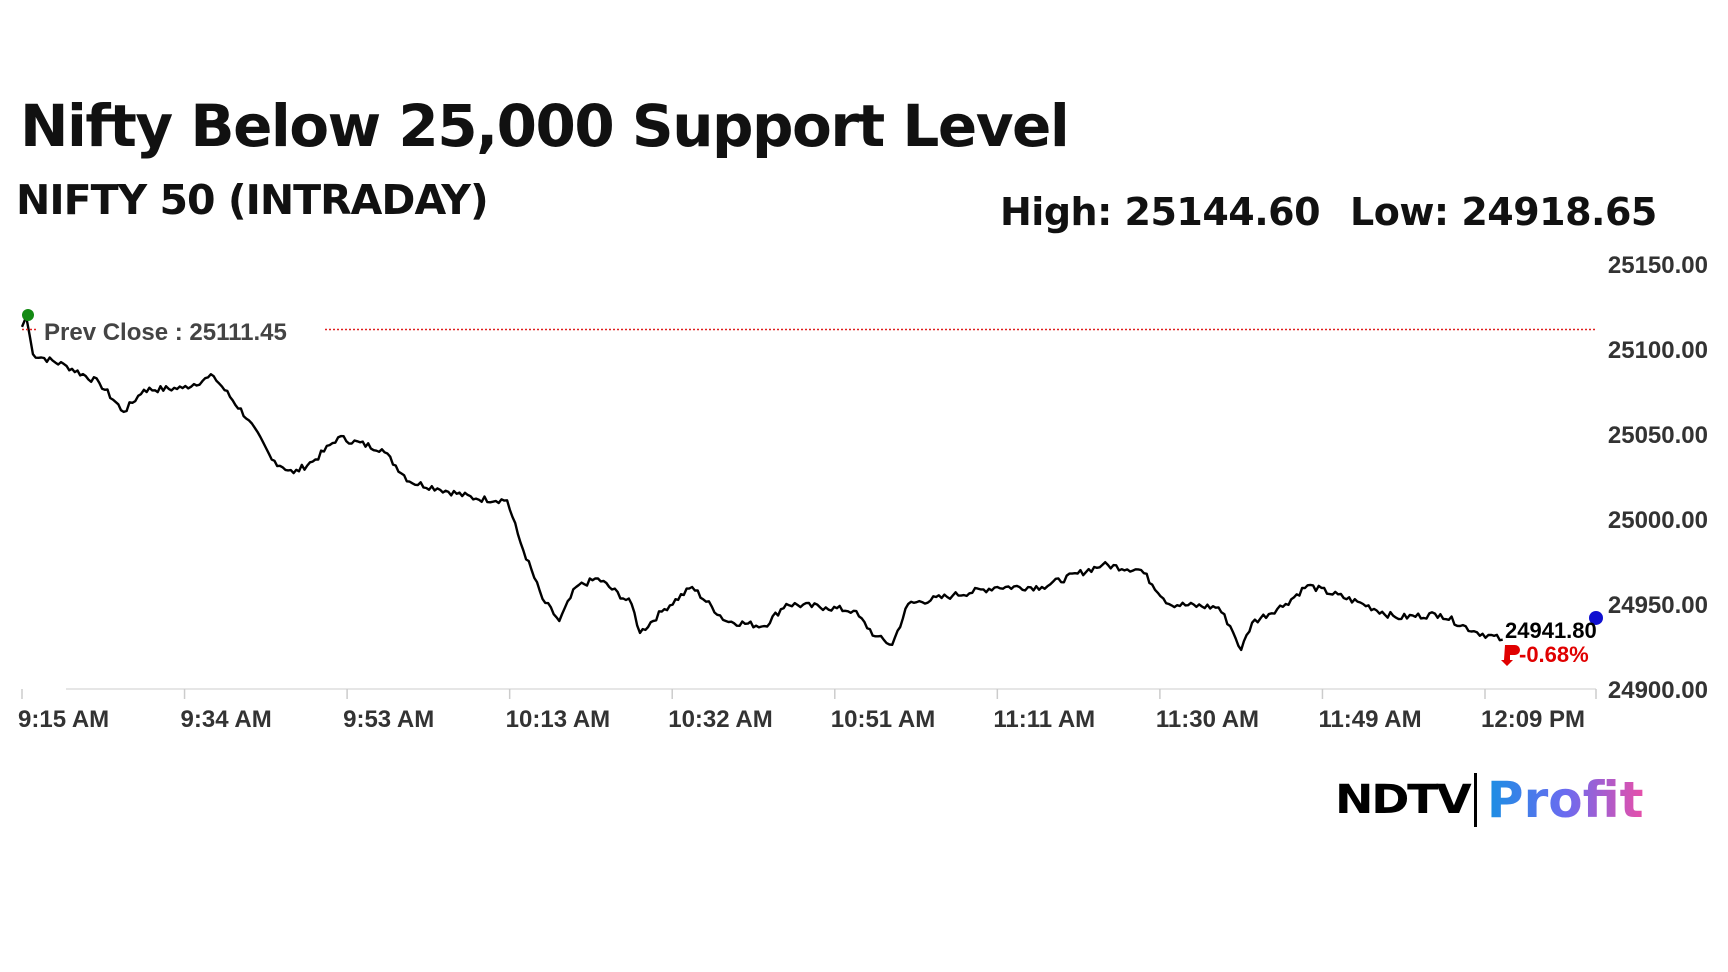  I want to click on y-tick-label: 24950.00, so click(1658, 605).